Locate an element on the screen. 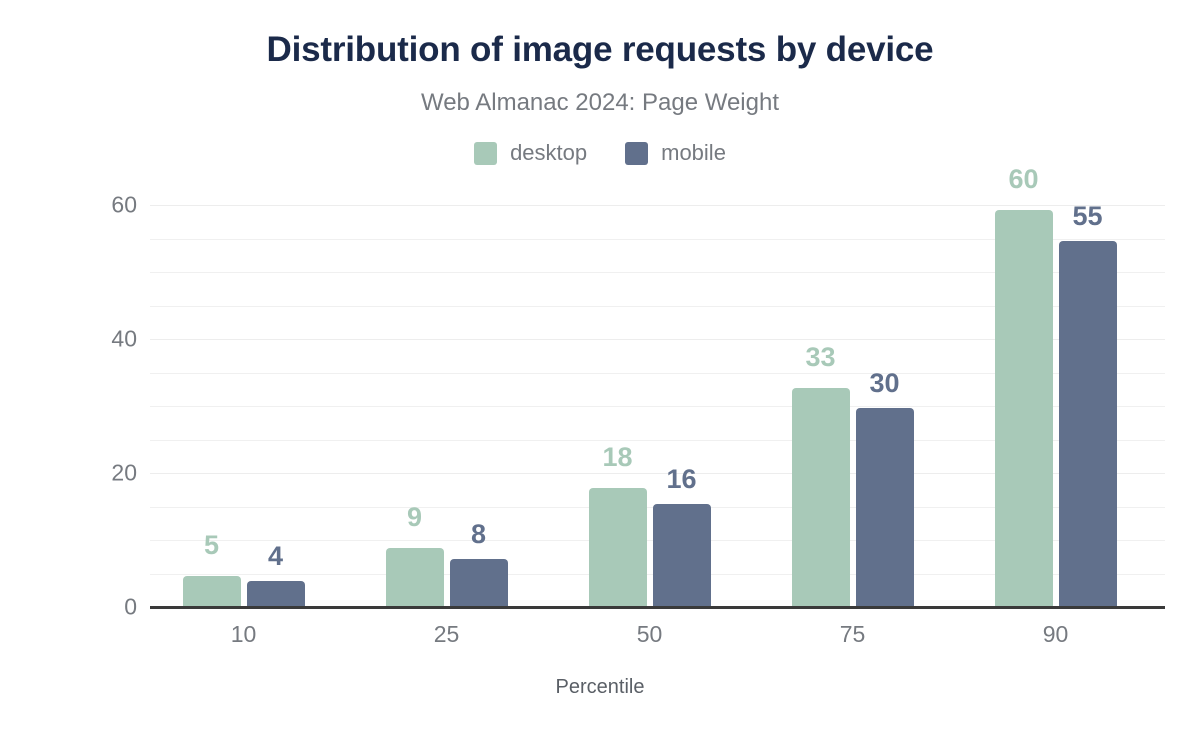 The width and height of the screenshot is (1200, 742). bar-desktop-p50 is located at coordinates (617, 547).